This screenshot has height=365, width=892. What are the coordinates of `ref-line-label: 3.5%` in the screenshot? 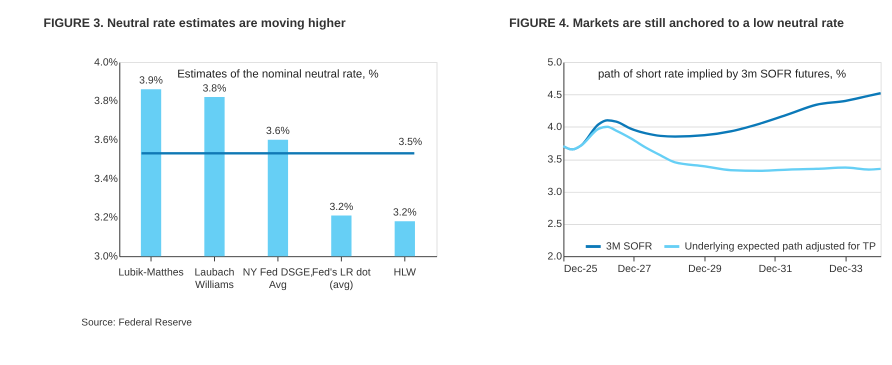 It's located at (410, 142).